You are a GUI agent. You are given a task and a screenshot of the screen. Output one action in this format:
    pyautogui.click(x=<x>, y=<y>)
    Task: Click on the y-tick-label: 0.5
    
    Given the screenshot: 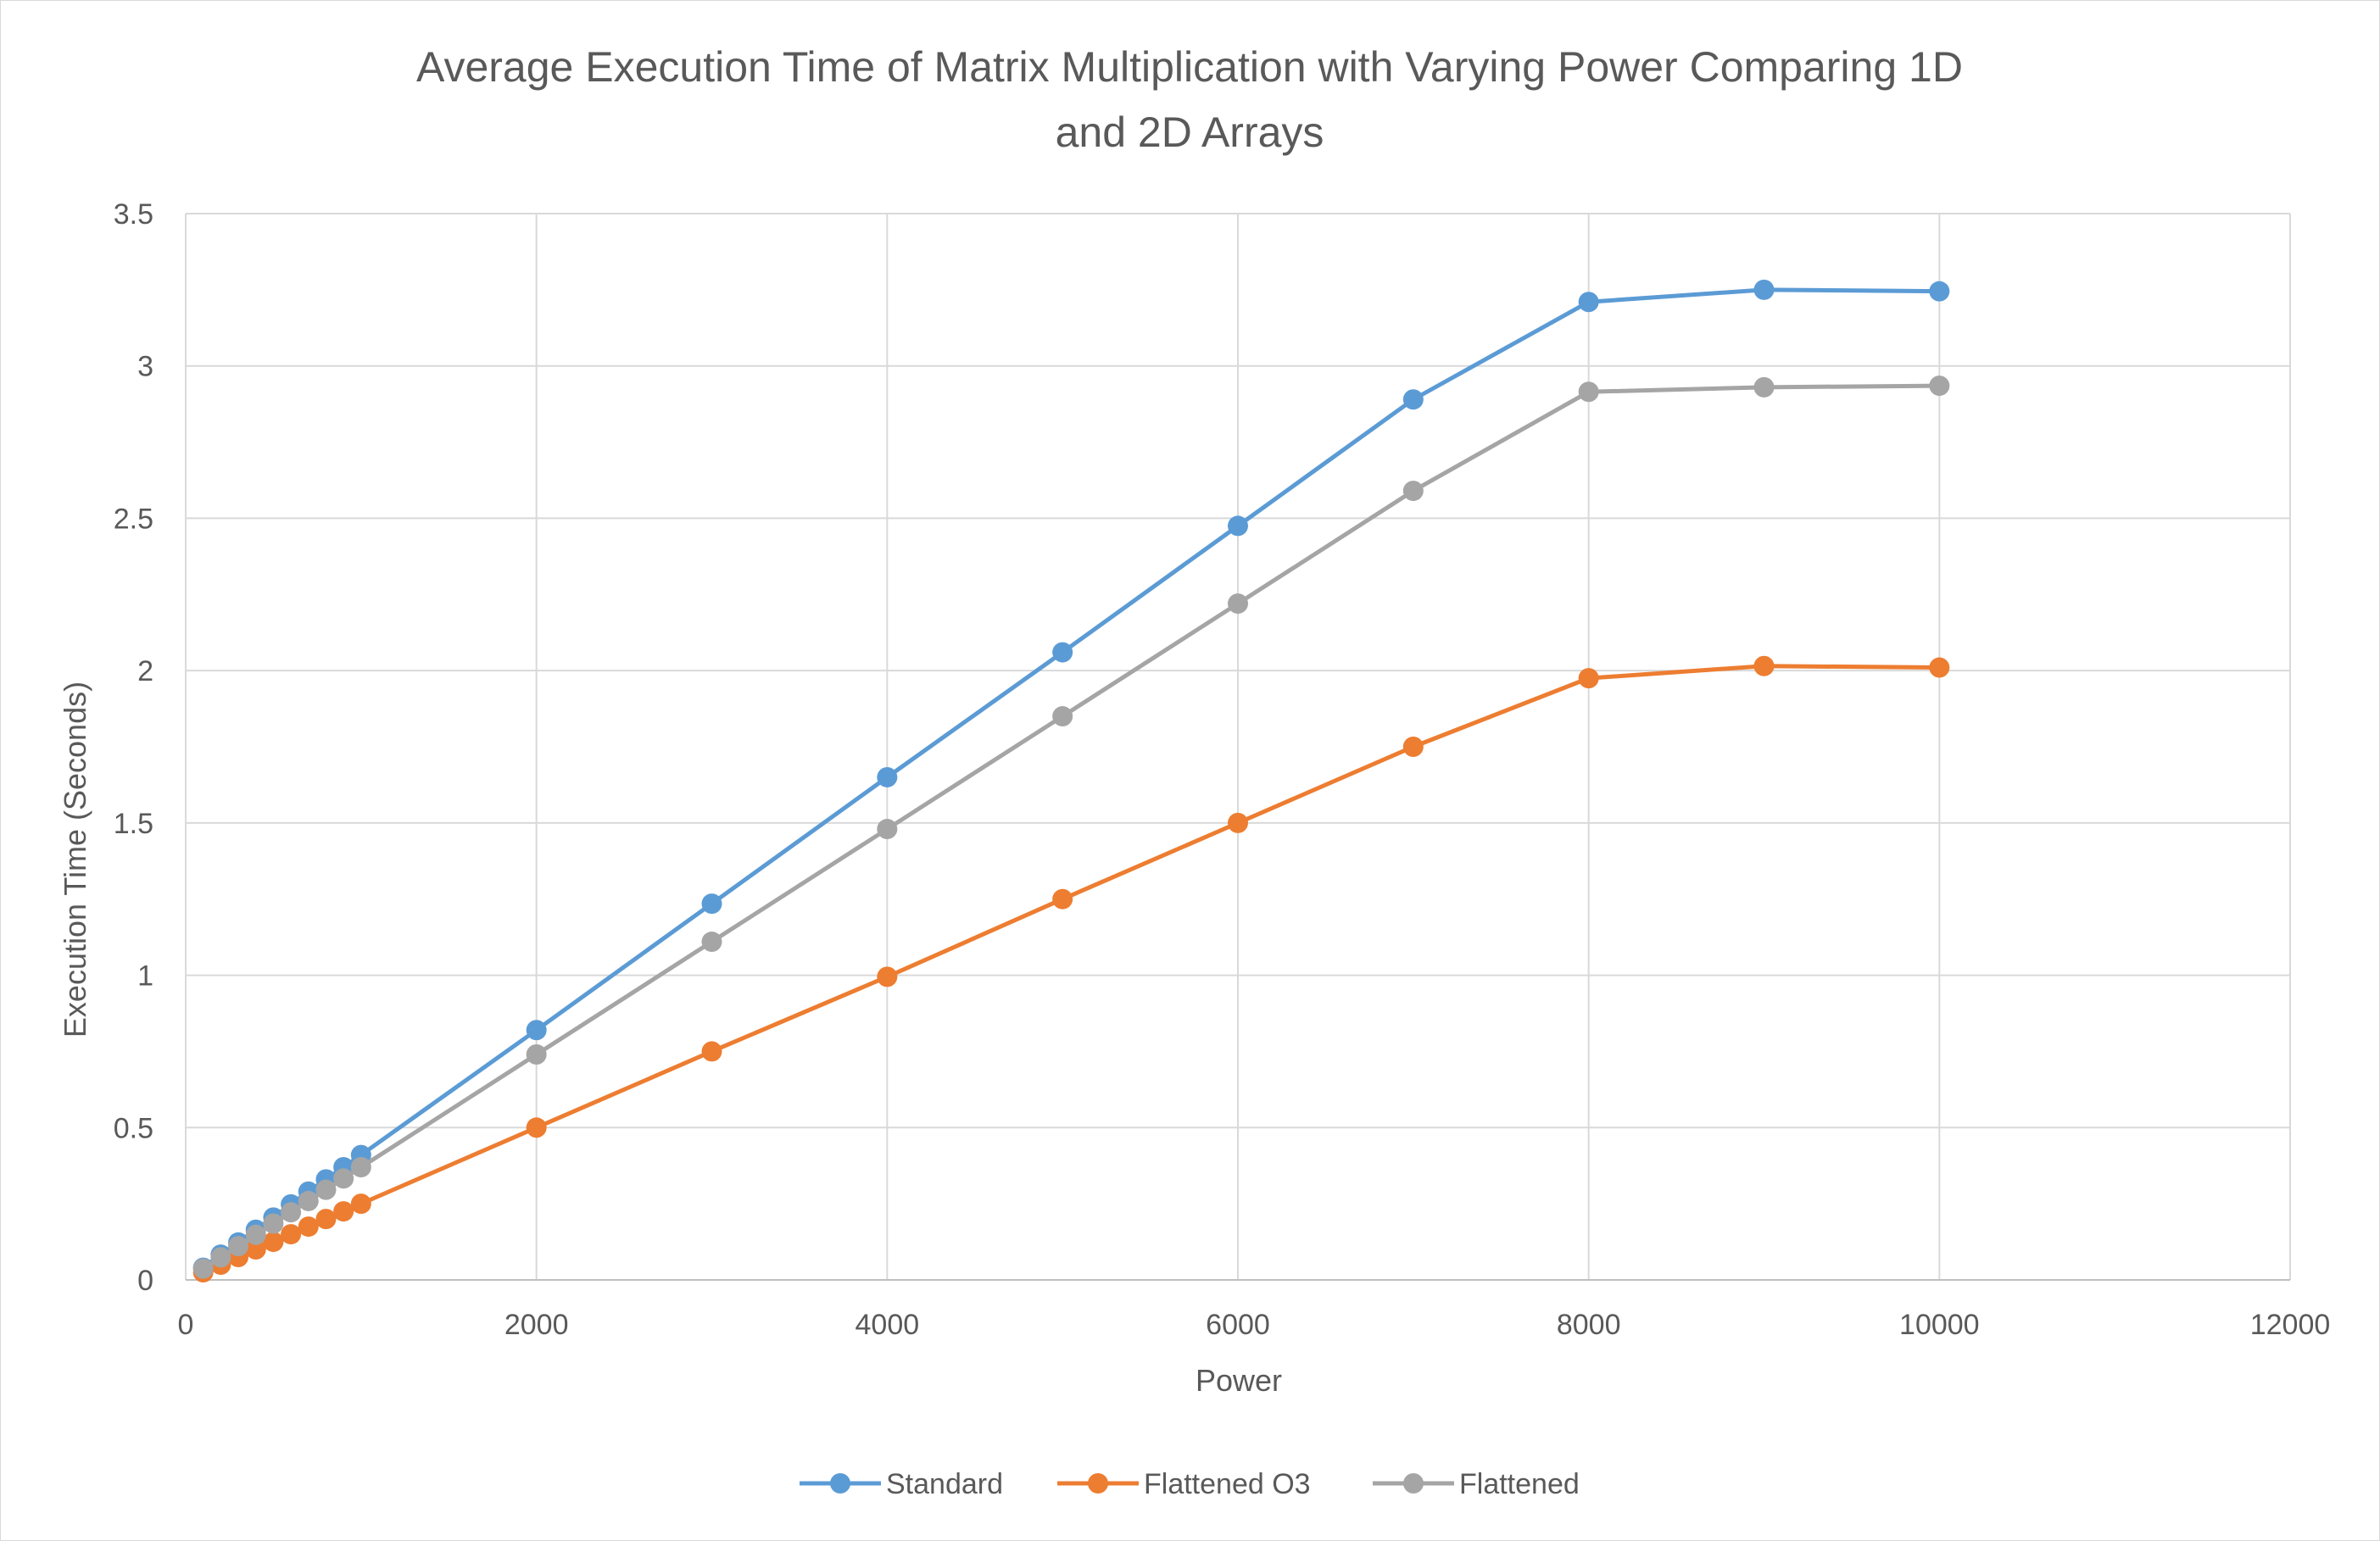 What is the action you would take?
    pyautogui.click(x=134, y=1128)
    